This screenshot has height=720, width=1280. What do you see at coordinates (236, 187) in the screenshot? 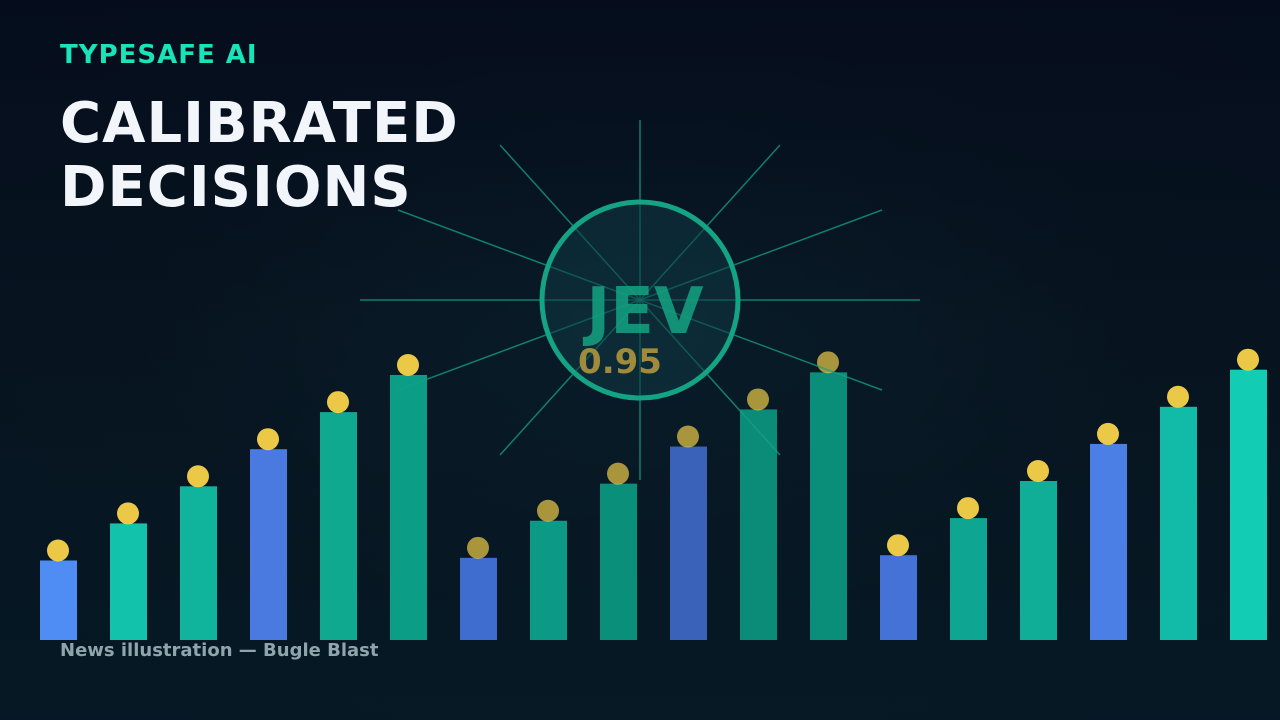
I see `headline-line-2: DECISIONS` at bounding box center [236, 187].